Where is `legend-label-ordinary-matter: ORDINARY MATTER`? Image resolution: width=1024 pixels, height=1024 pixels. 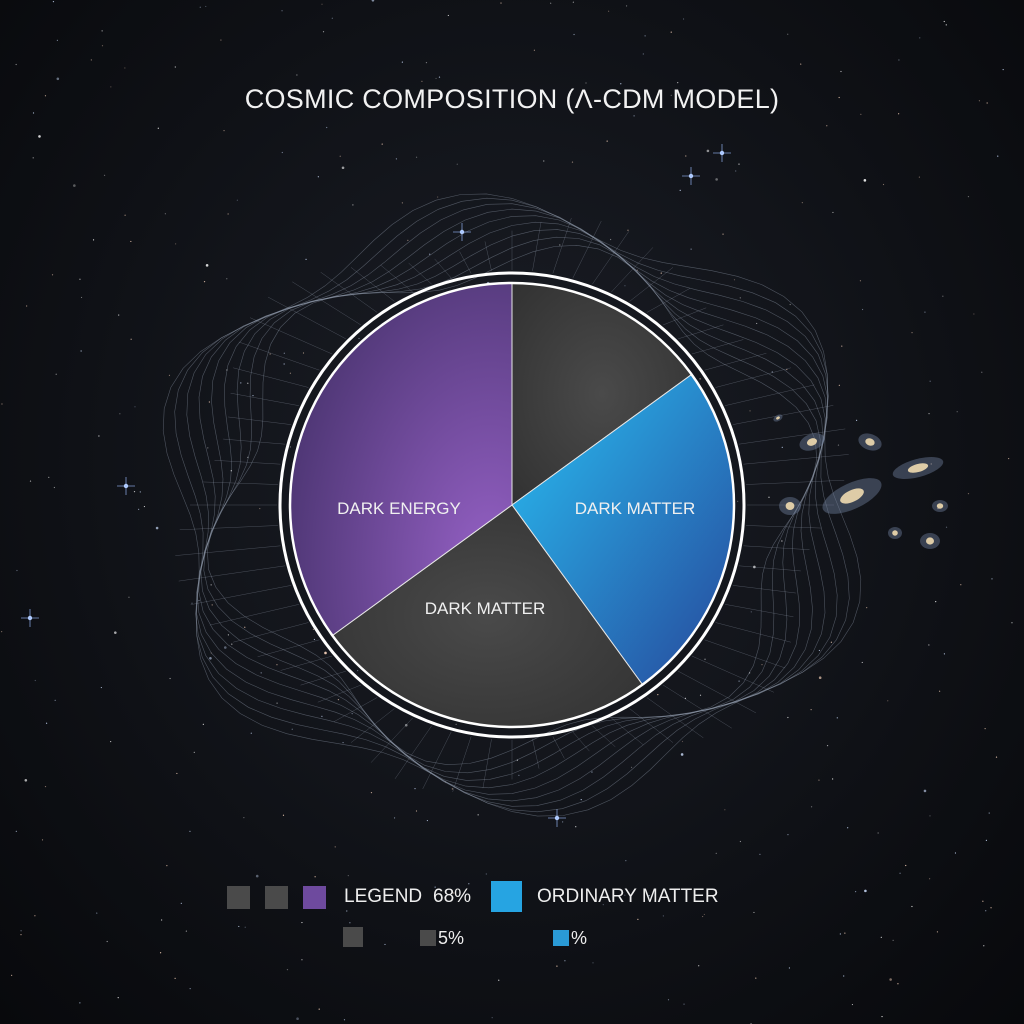
legend-label-ordinary-matter: ORDINARY MATTER is located at coordinates (628, 896).